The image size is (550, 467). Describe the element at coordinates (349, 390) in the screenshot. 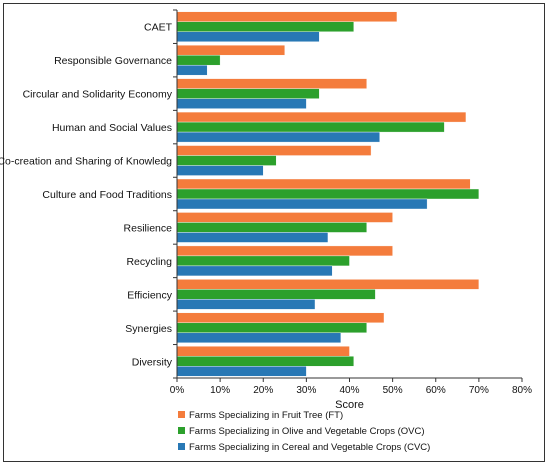

I see `x-tick-label: 40%` at that location.